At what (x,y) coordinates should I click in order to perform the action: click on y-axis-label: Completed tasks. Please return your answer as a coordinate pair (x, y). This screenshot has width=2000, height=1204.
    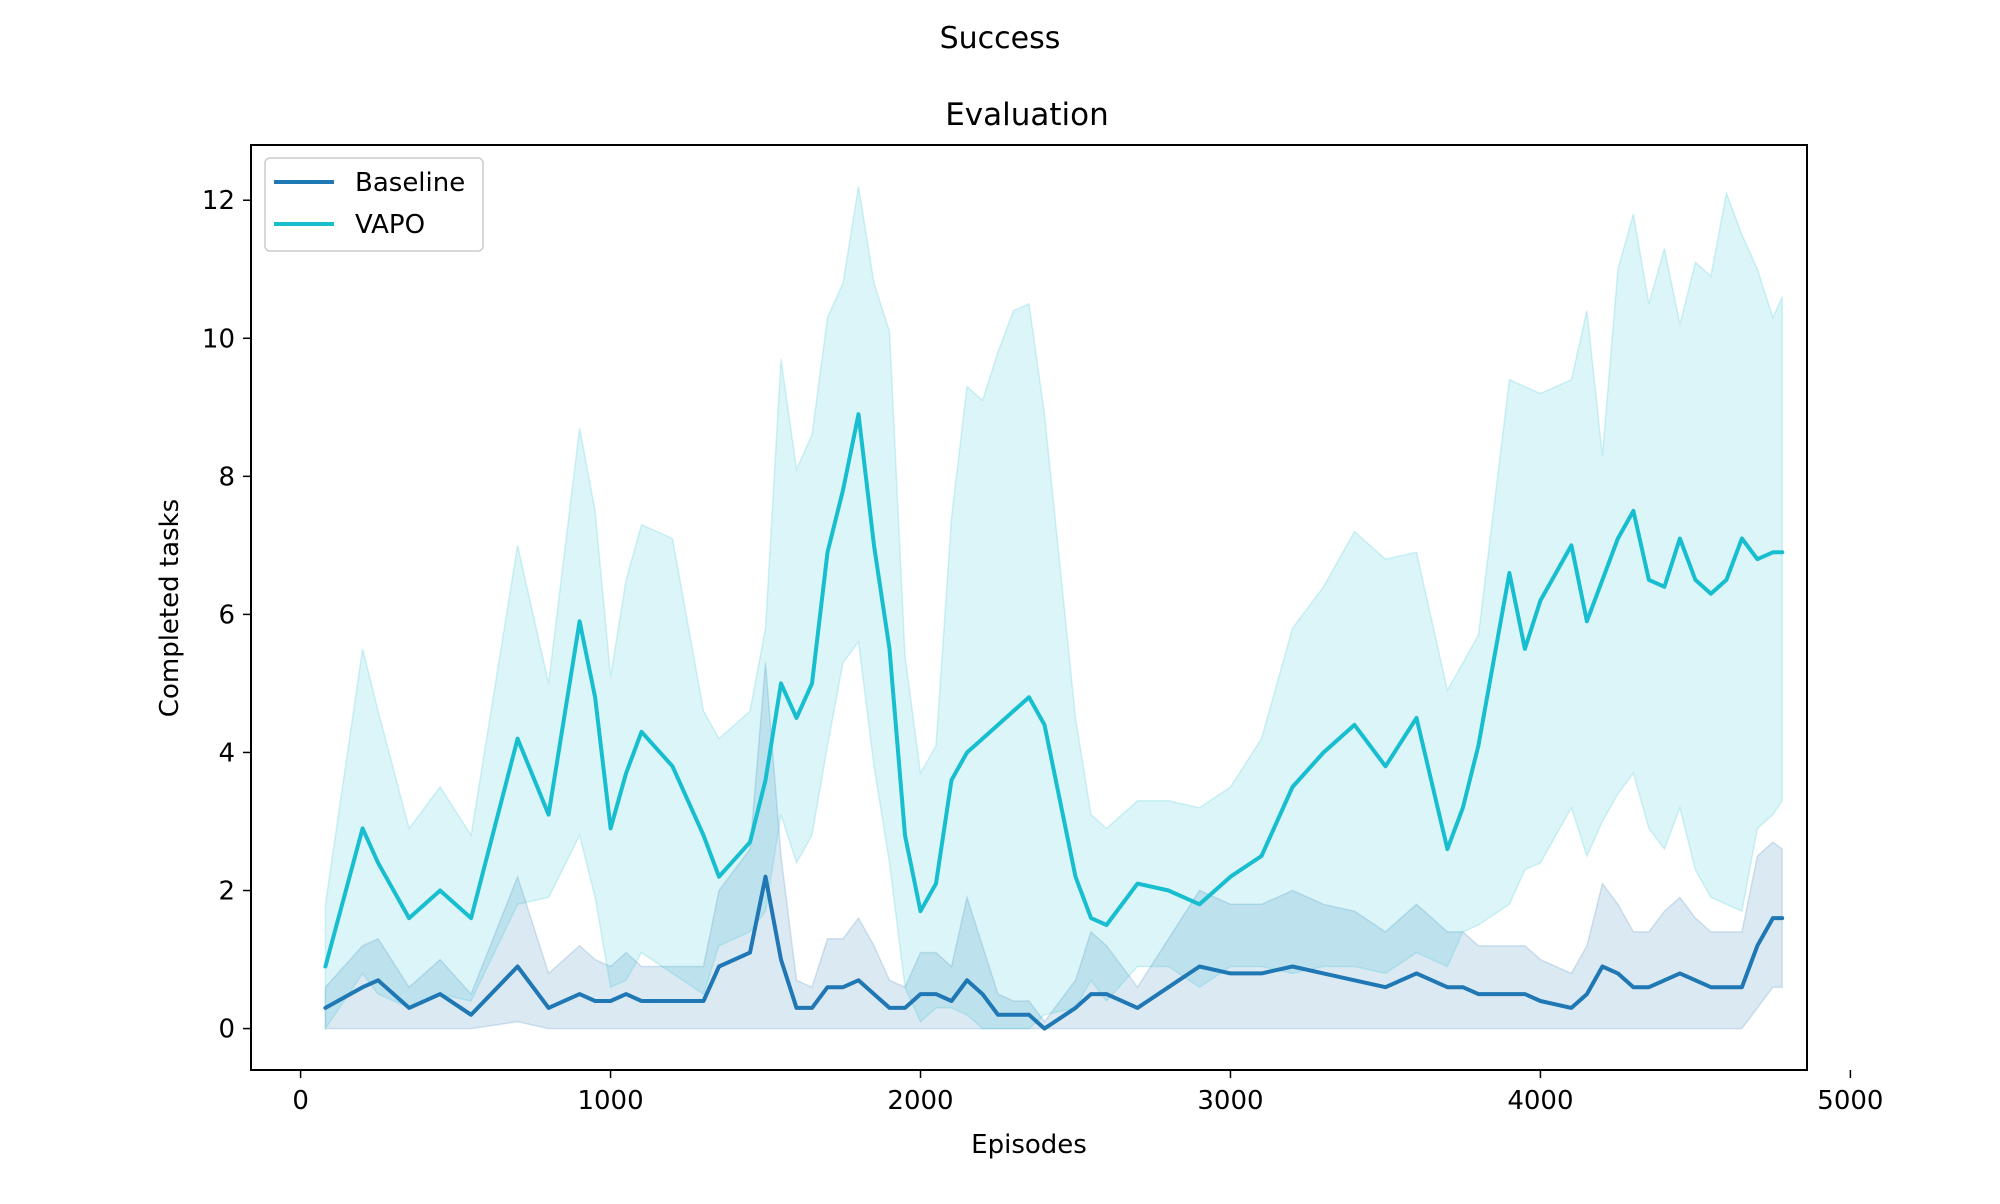
    Looking at the image, I should click on (170, 608).